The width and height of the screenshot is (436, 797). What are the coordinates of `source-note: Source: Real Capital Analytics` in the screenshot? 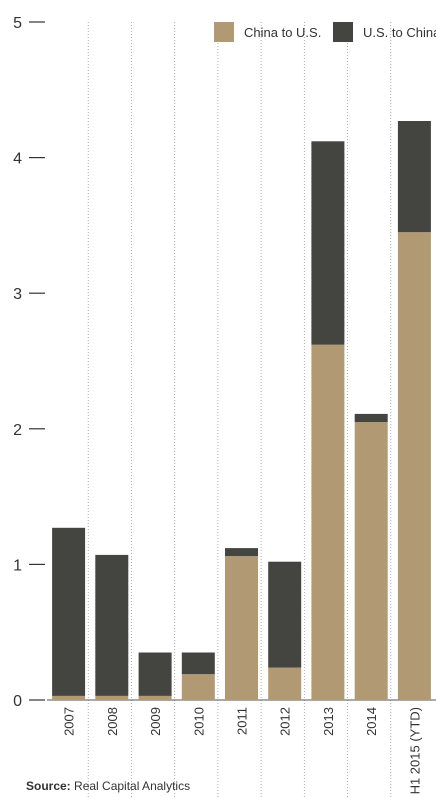 It's located at (108, 786).